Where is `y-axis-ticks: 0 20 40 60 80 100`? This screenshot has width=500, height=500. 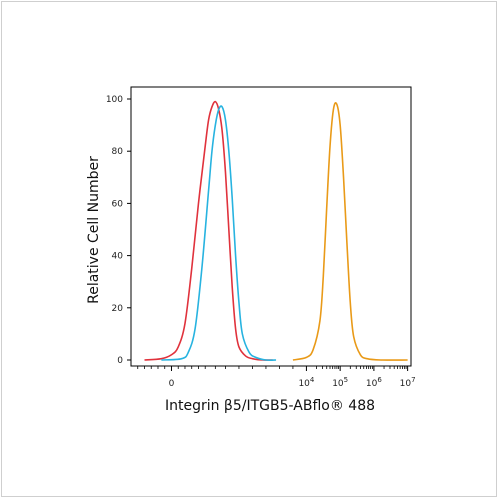
y-axis-ticks: 0 20 40 60 80 100 is located at coordinates (118, 230).